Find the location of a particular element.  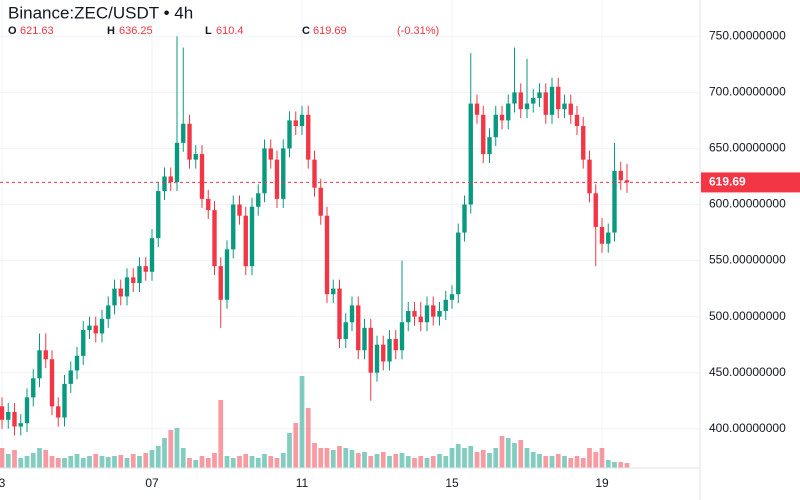

y-tick-label: 700.00000000 is located at coordinates (747, 92).